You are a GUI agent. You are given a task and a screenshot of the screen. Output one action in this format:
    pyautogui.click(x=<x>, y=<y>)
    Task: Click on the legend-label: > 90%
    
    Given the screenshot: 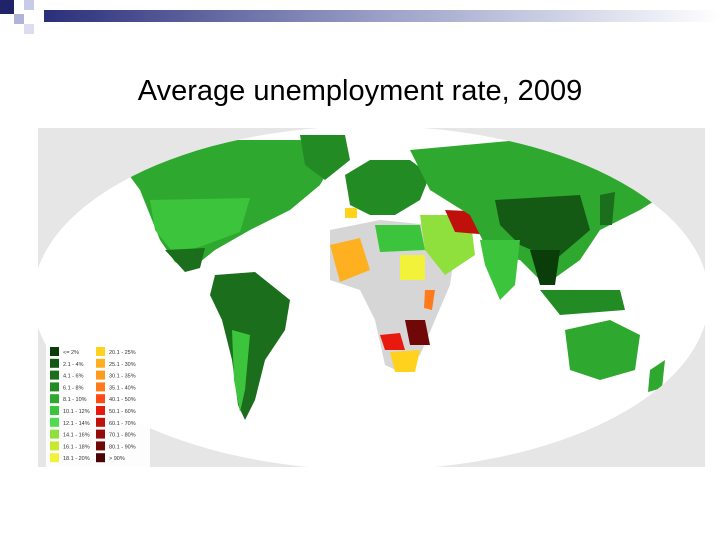 What is the action you would take?
    pyautogui.click(x=117, y=459)
    